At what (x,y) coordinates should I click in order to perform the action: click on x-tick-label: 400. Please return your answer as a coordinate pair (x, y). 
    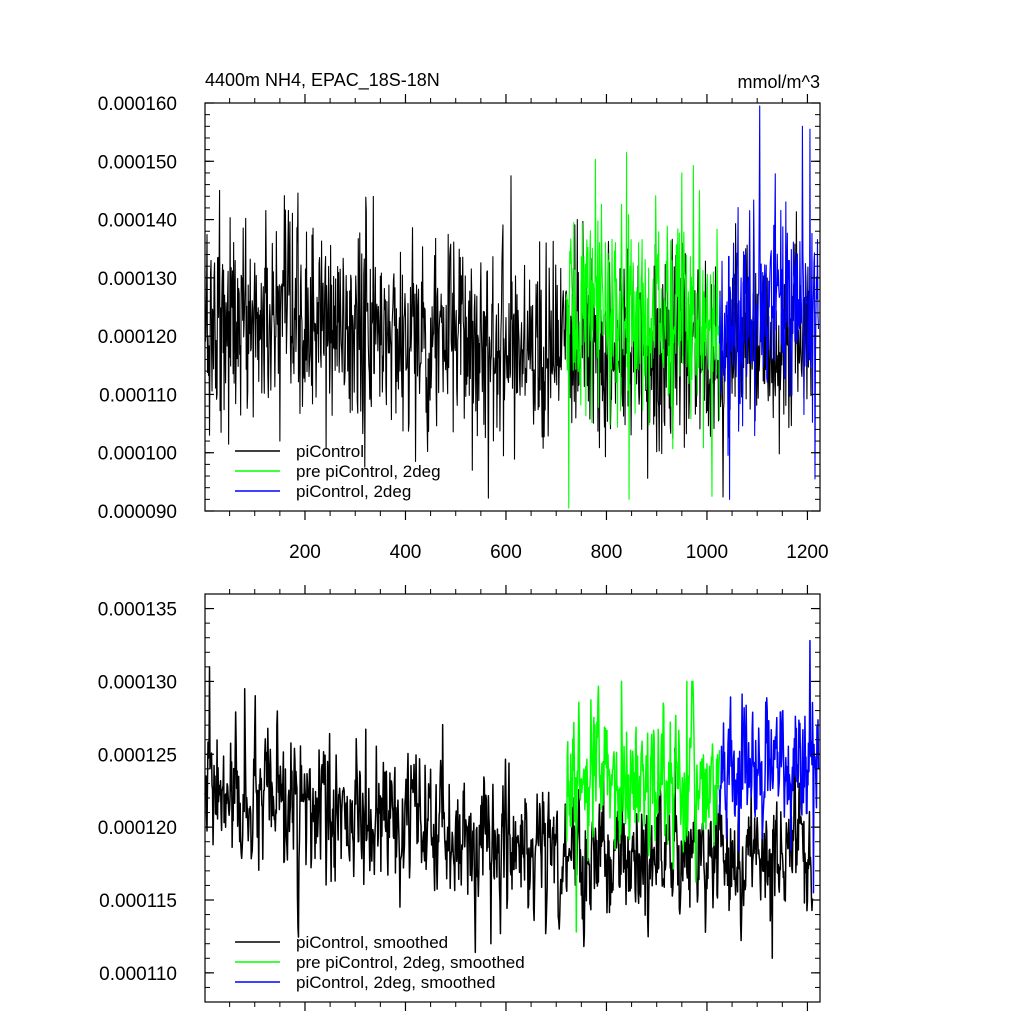
    Looking at the image, I should click on (406, 552).